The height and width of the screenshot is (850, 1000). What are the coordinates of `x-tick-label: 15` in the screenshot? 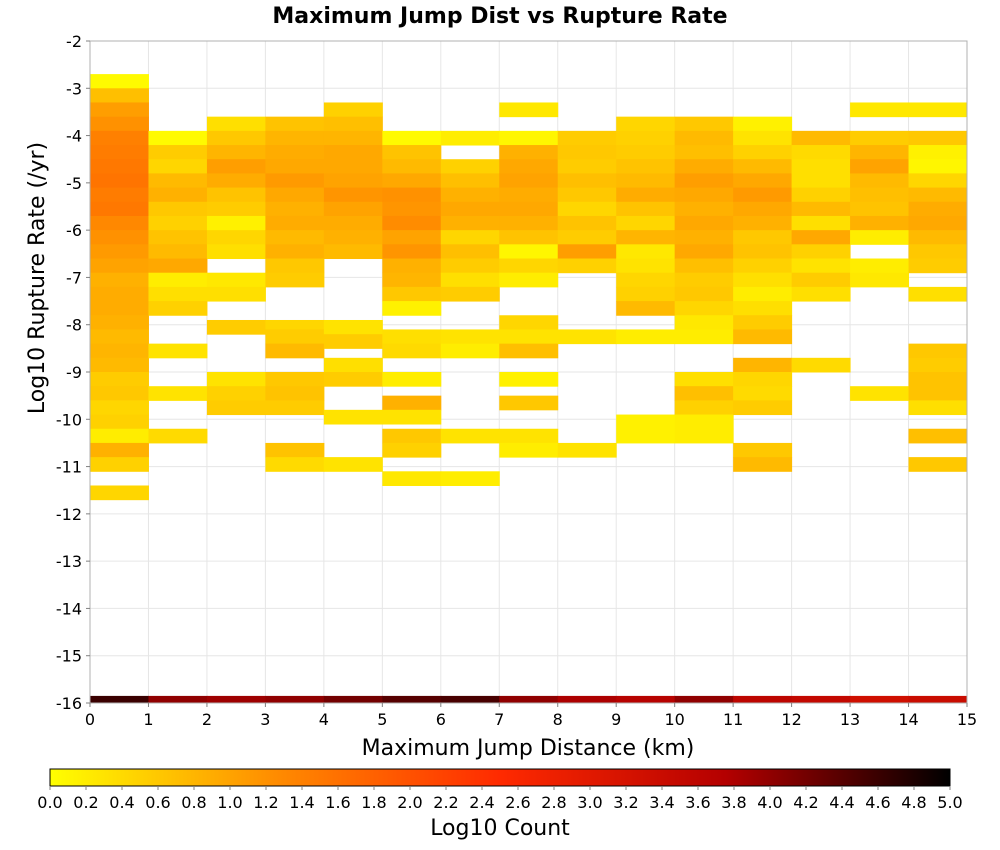 It's located at (967, 719).